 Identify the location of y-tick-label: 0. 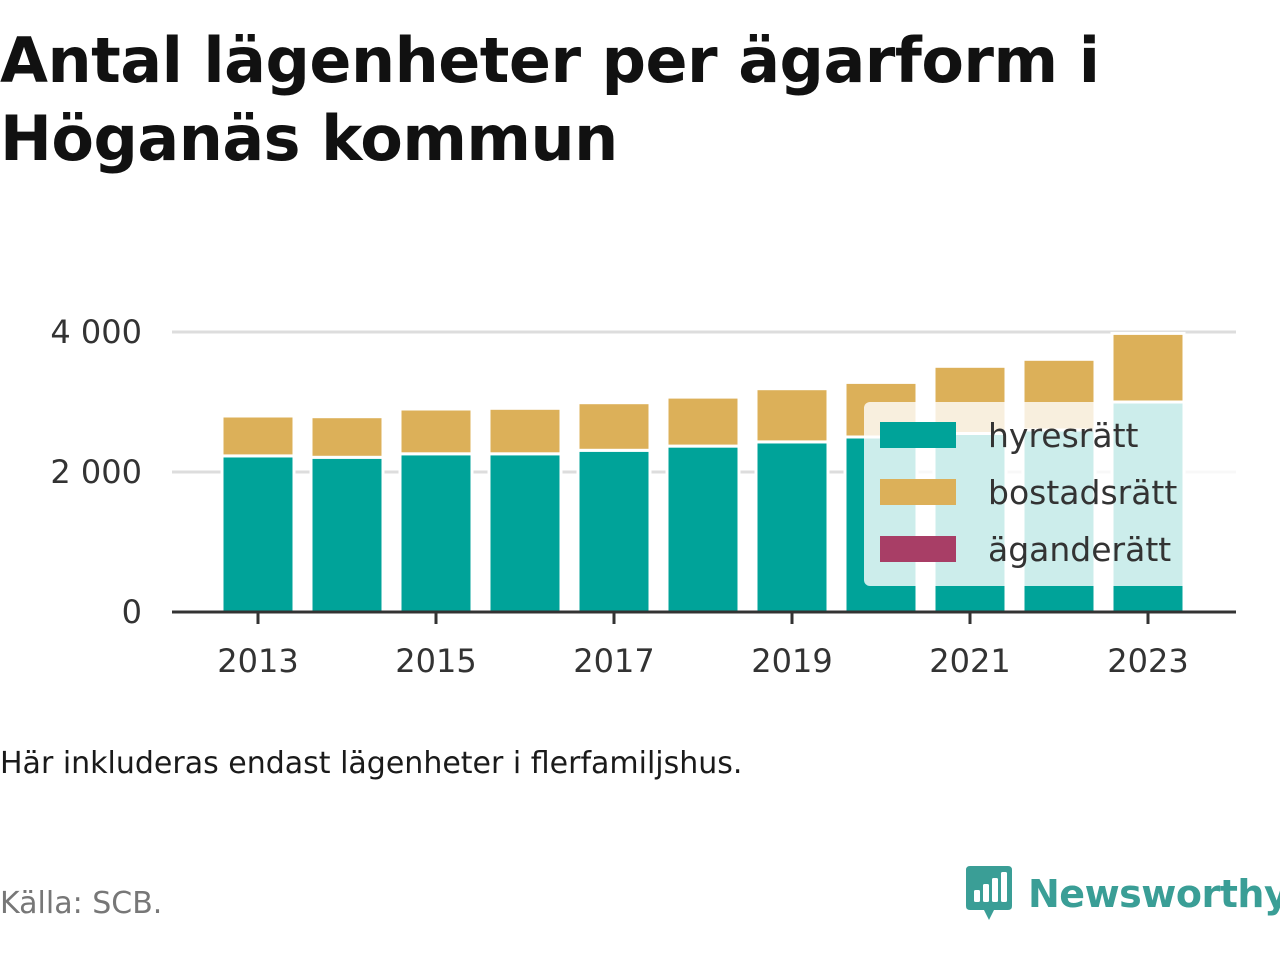
(132, 612).